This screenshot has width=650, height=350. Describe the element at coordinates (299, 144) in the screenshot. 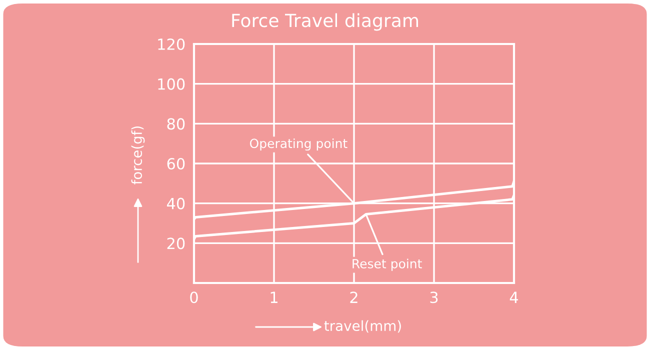

I see `annotation: Operating point` at that location.